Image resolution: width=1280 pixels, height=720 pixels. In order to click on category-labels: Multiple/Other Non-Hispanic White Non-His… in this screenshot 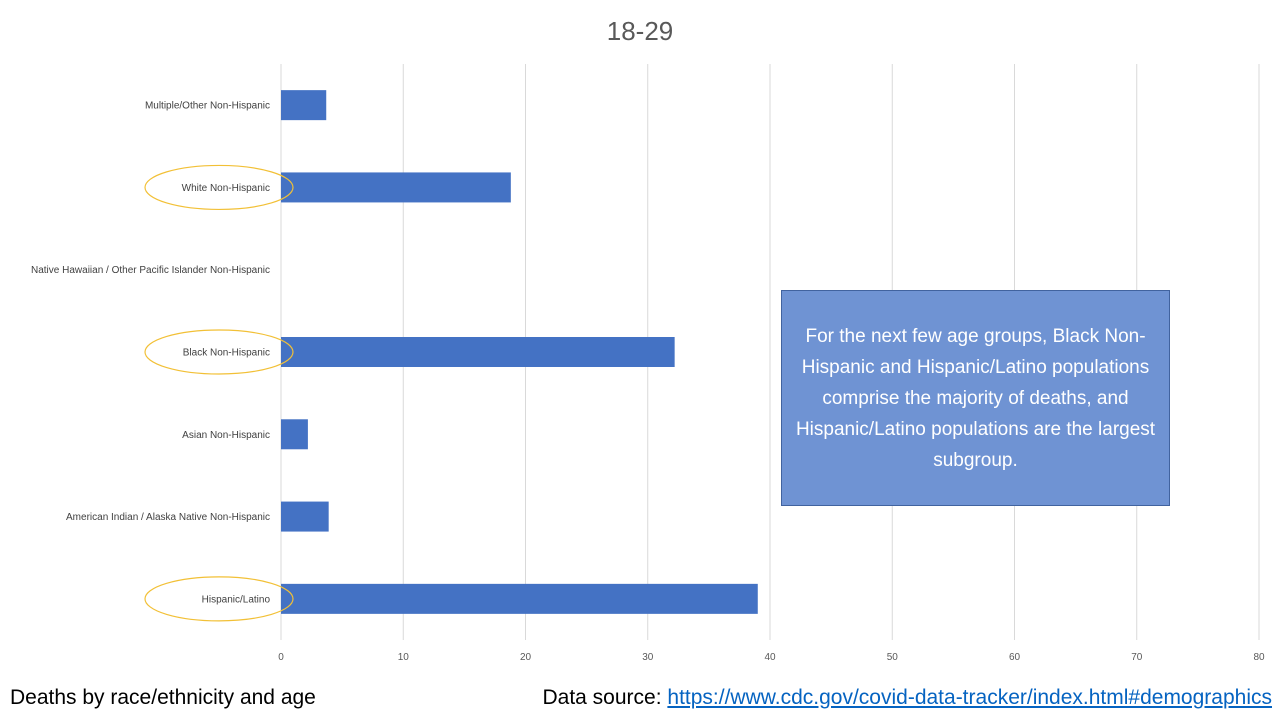, I will do `click(150, 353)`.